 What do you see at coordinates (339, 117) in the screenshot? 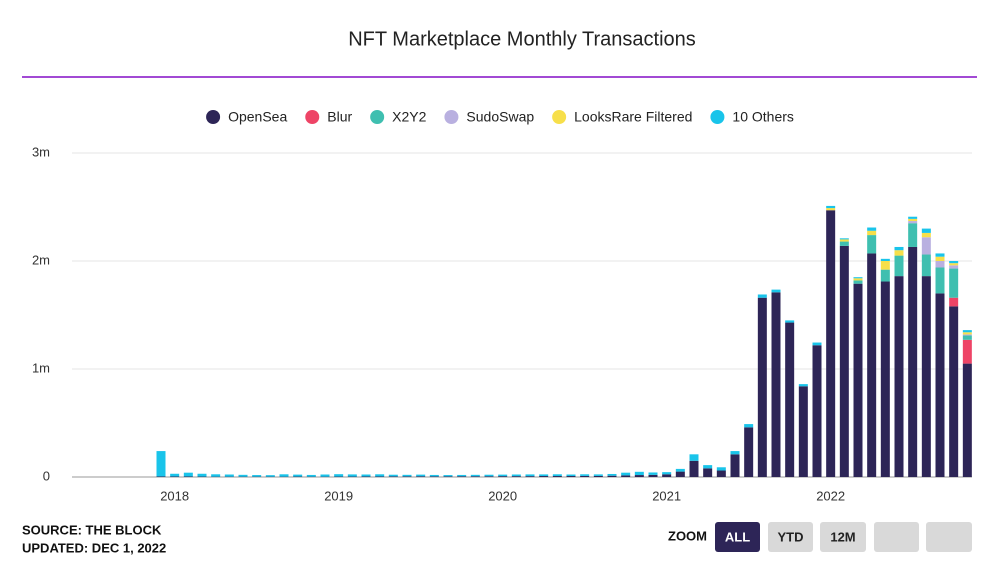
I see `legend-label: Blur` at bounding box center [339, 117].